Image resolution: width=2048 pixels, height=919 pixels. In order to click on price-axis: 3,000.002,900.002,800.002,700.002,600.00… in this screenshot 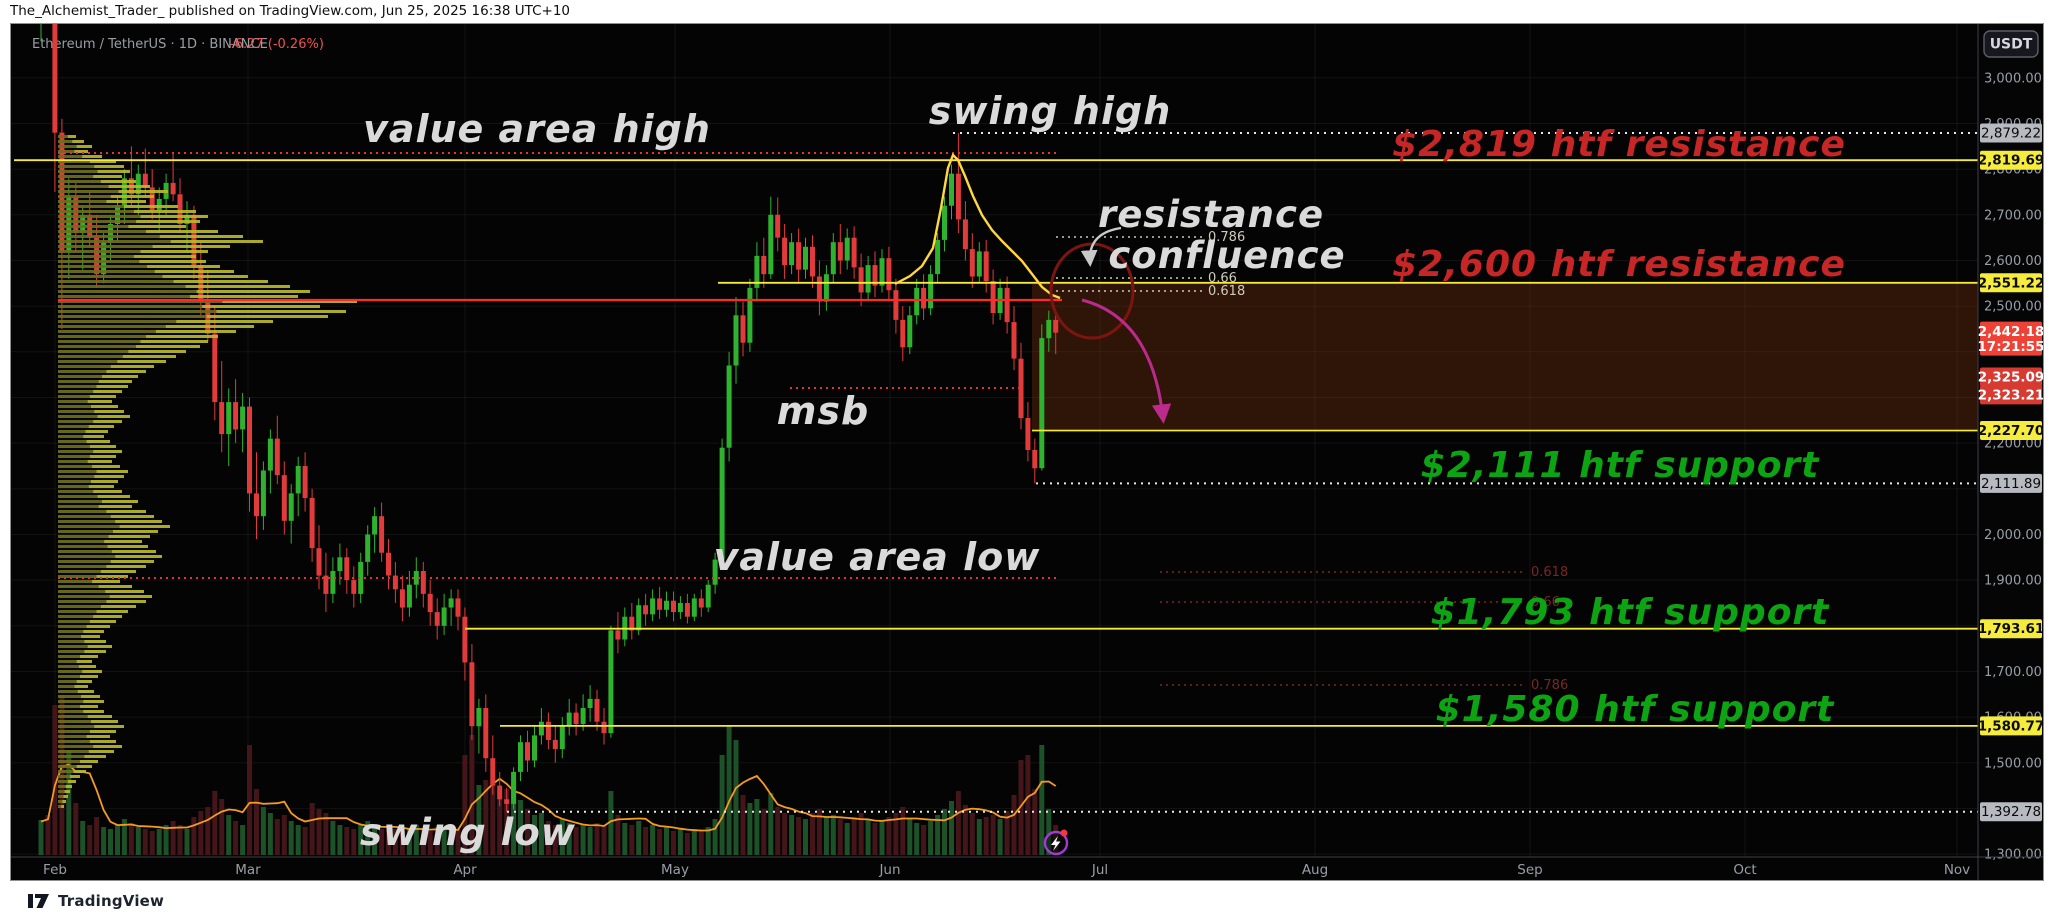, I will do `click(2011, 452)`.